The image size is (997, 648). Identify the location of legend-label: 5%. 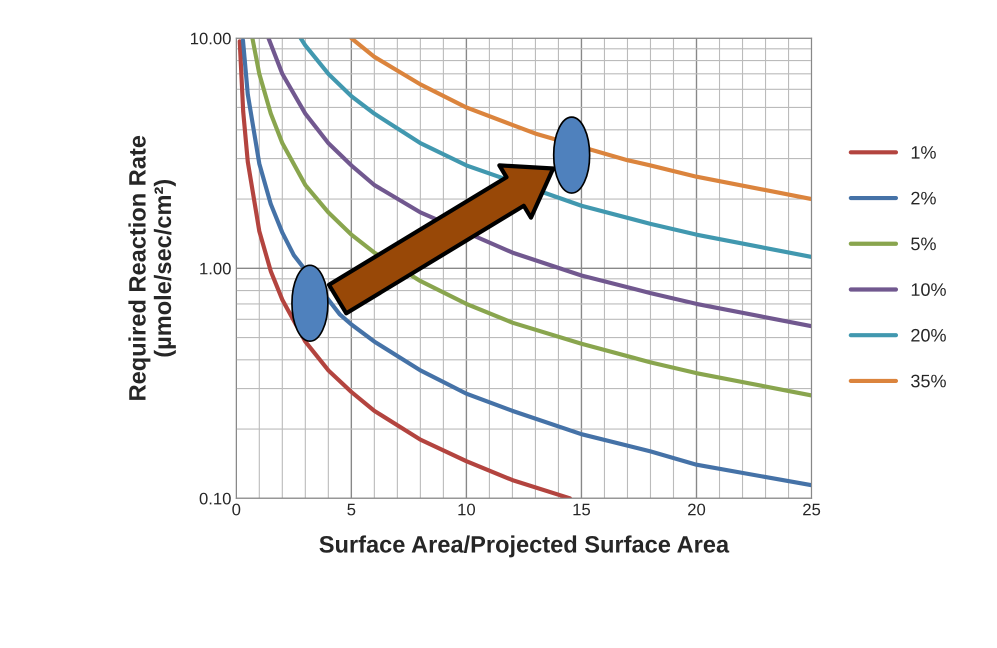
(923, 244).